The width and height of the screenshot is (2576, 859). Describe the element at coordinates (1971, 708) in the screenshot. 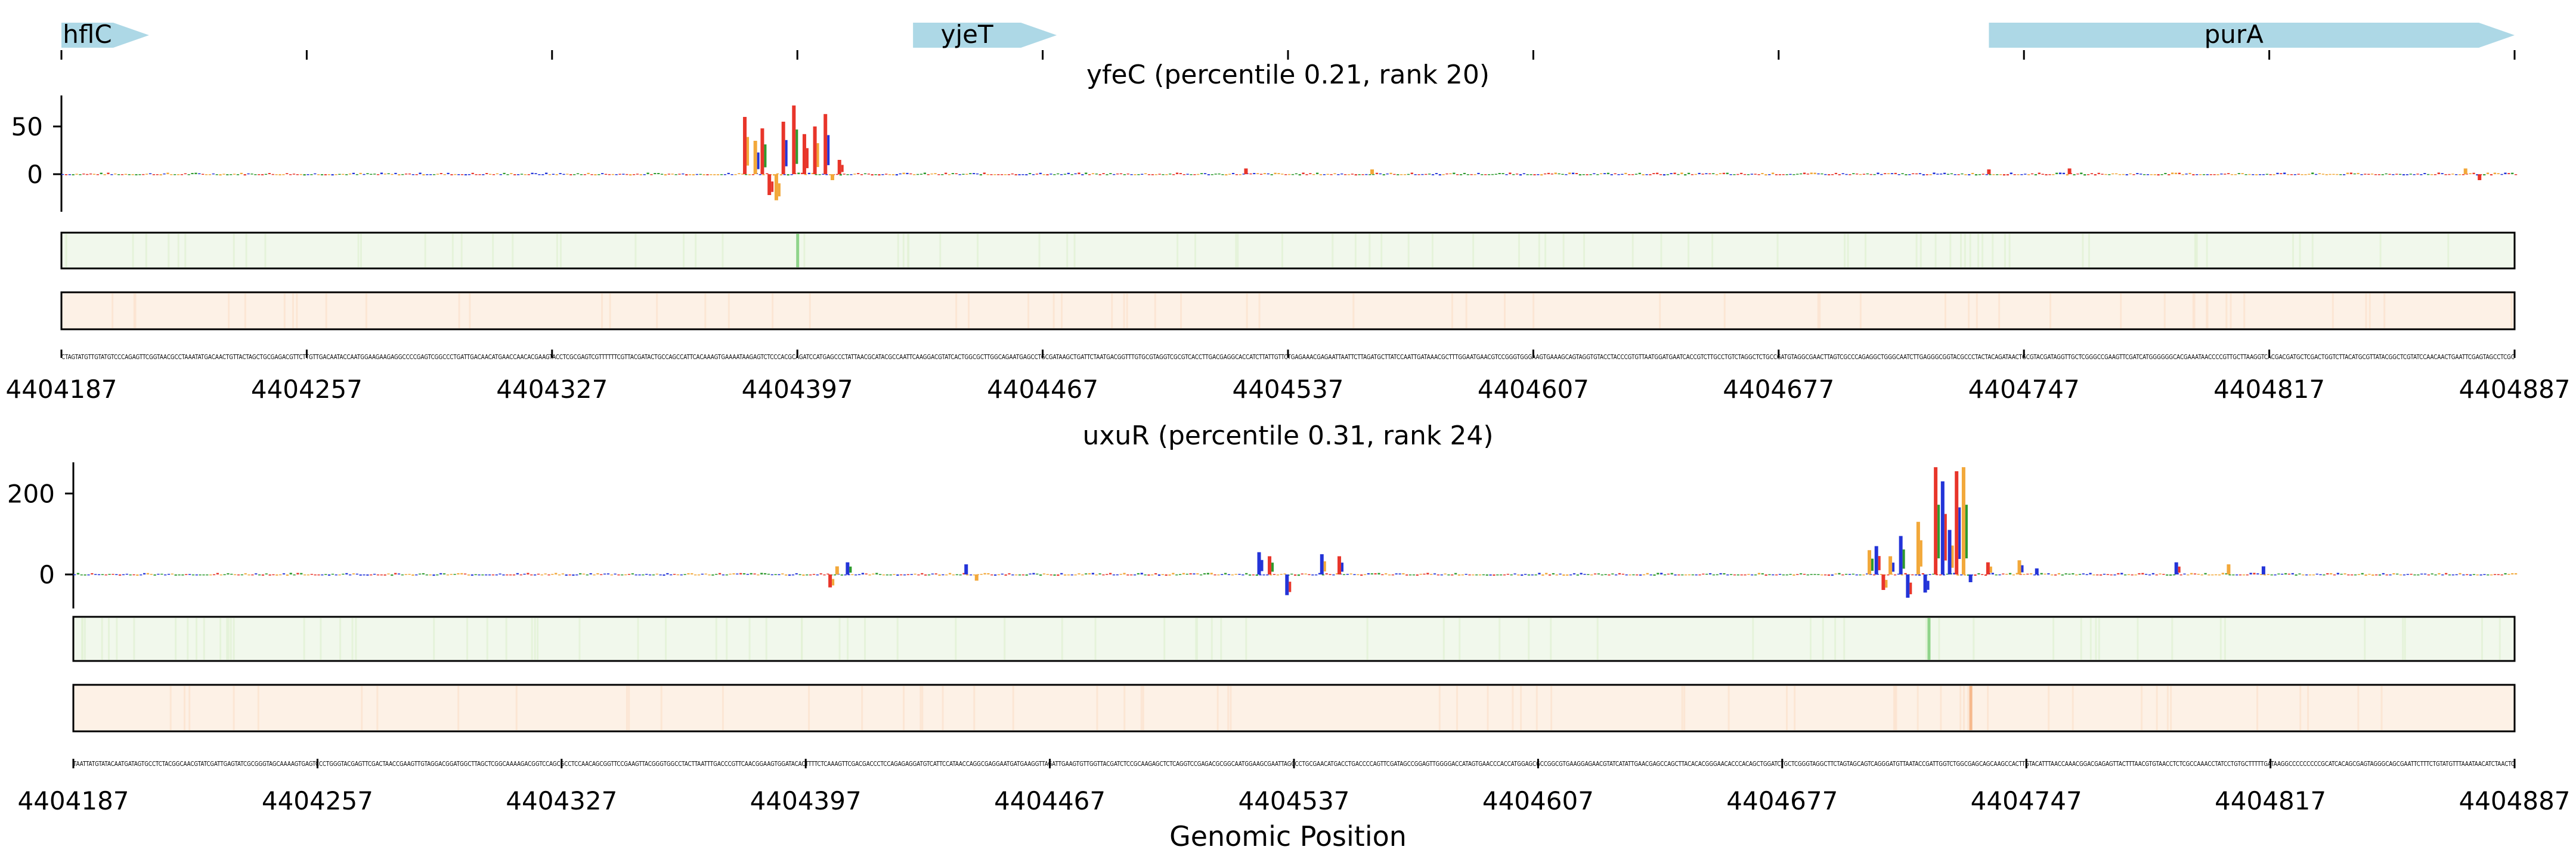

I see `heatmap-orange-peak` at that location.